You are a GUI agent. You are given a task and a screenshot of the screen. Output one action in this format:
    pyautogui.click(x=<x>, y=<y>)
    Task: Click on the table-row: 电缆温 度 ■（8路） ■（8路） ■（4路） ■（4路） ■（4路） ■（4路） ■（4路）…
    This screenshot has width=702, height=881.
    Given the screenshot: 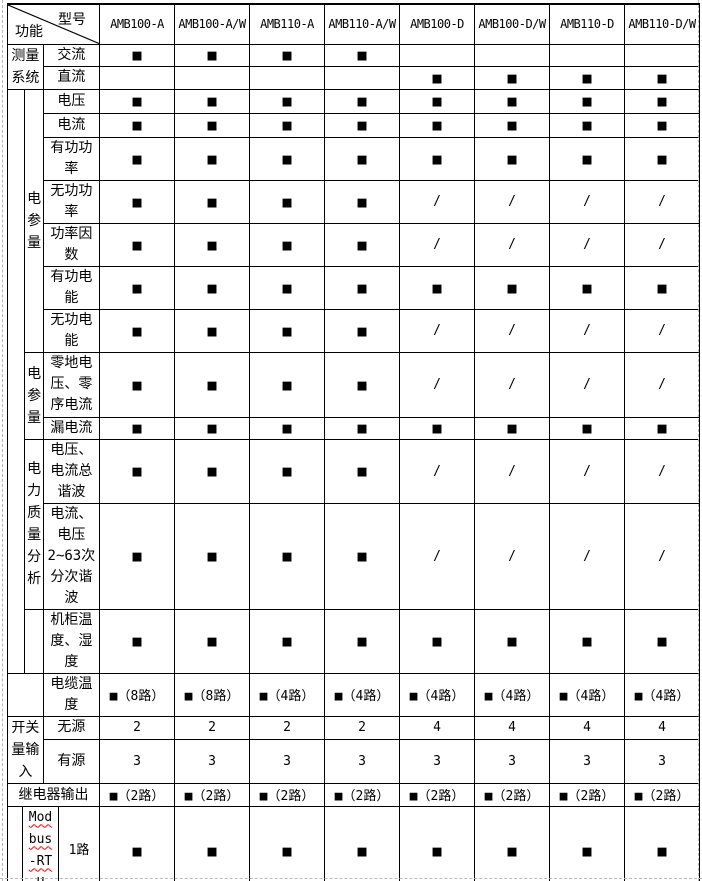 What is the action you would take?
    pyautogui.click(x=353, y=694)
    